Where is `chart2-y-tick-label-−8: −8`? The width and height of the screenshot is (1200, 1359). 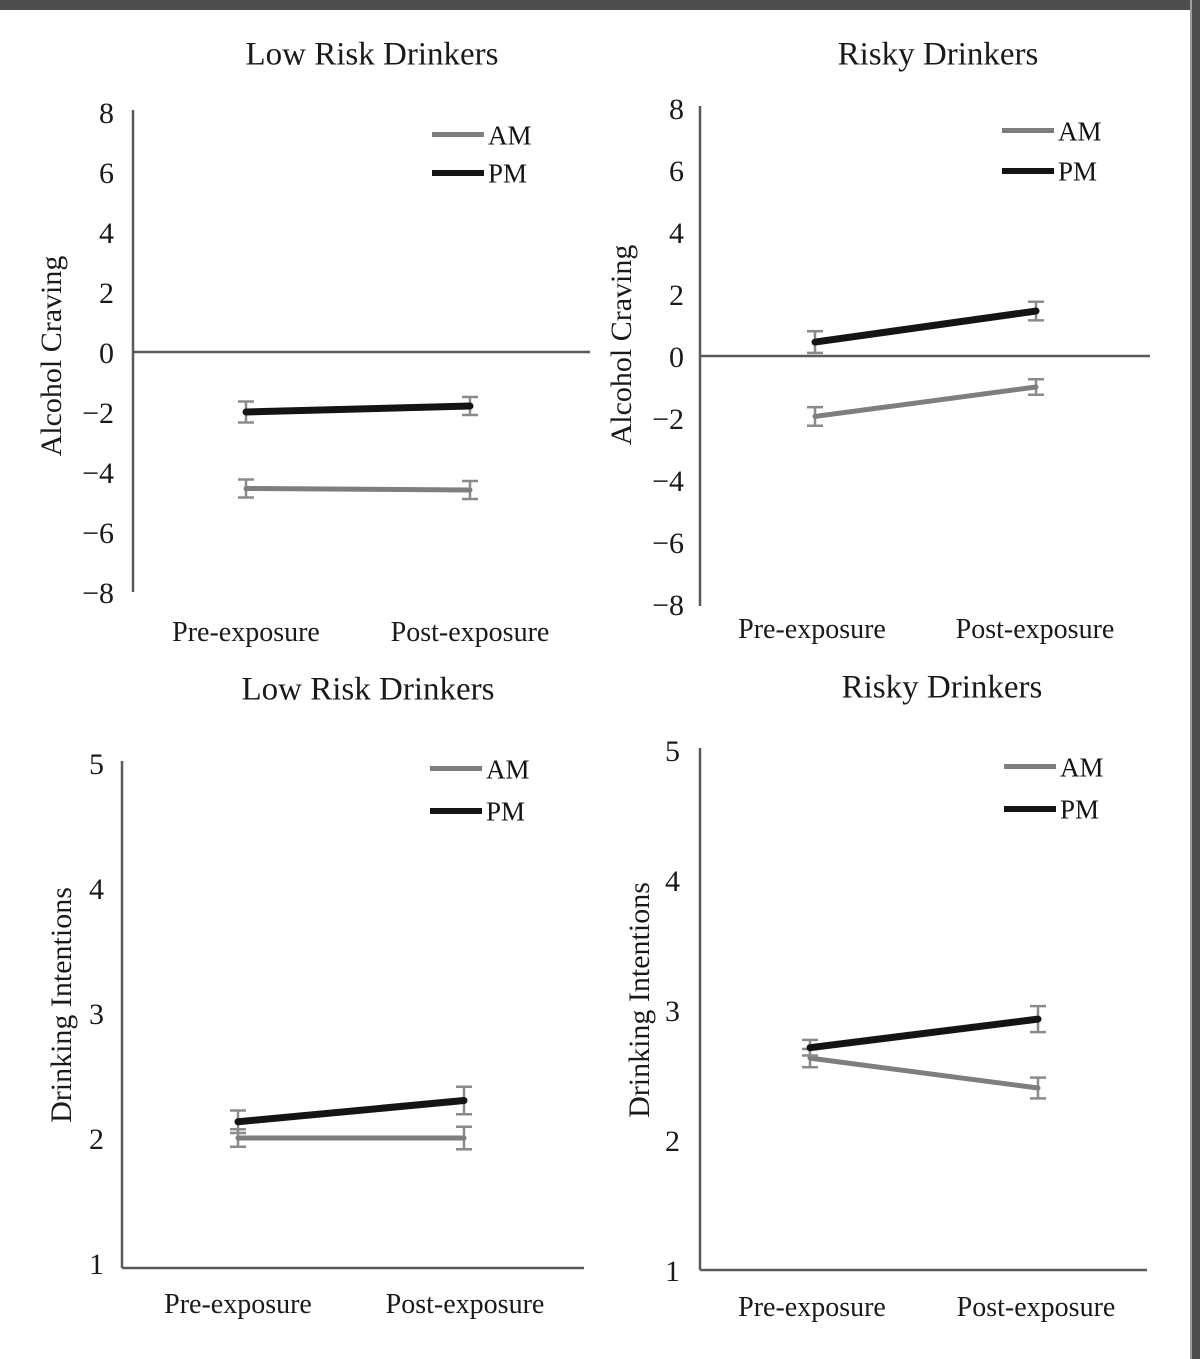
chart2-y-tick-label-−8: −8 is located at coordinates (668, 605).